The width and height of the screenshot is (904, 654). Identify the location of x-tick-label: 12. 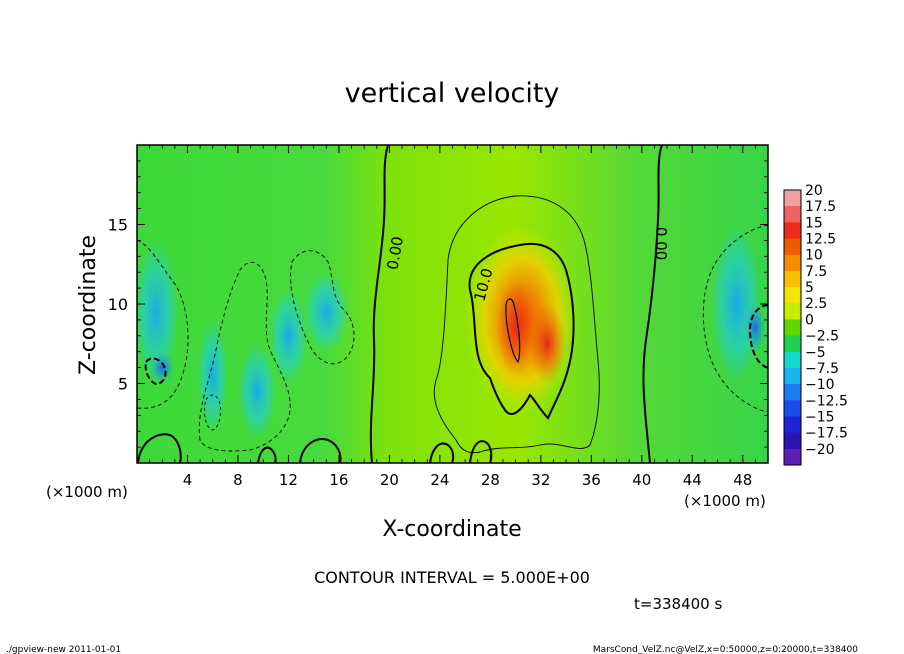
(288, 480).